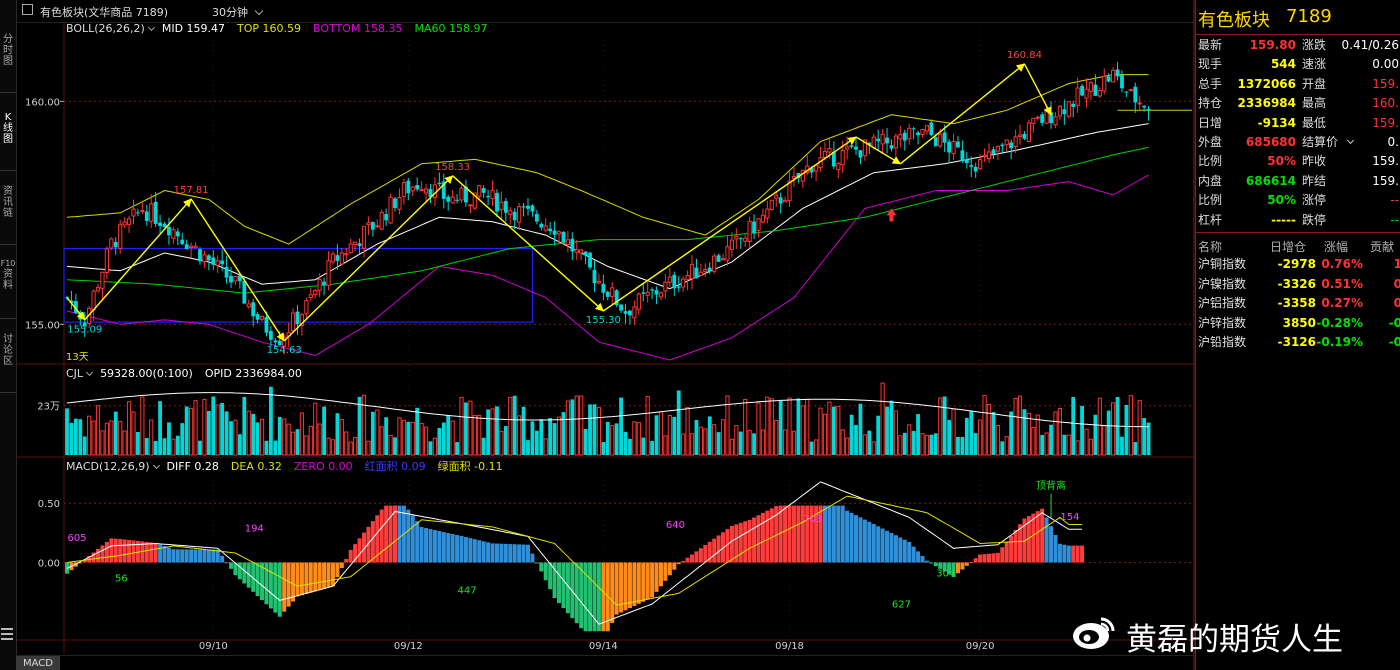  Describe the element at coordinates (1298, 265) in the screenshot. I see `table-row: 沪铜指数 -2978 0.76% 1` at that location.